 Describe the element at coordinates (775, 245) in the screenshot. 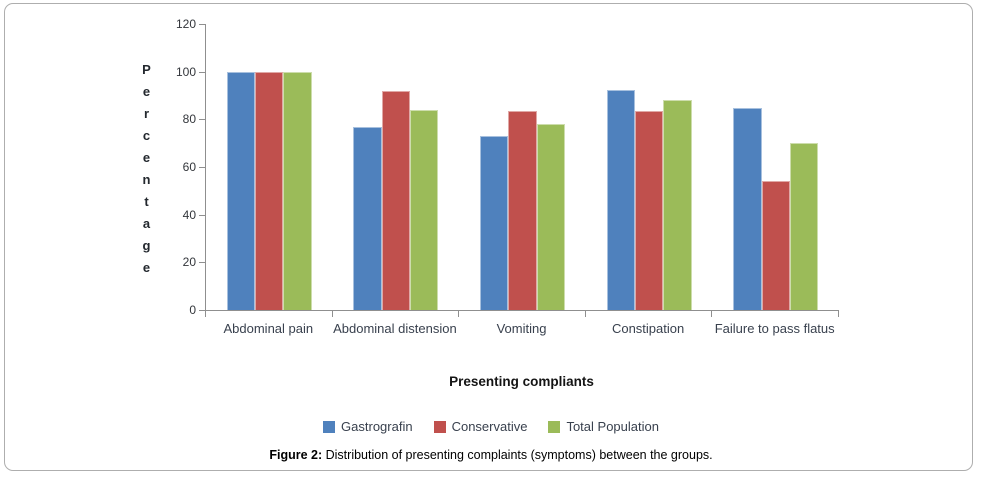

I see `bar-conservative-failure-to-pass-flatus` at that location.